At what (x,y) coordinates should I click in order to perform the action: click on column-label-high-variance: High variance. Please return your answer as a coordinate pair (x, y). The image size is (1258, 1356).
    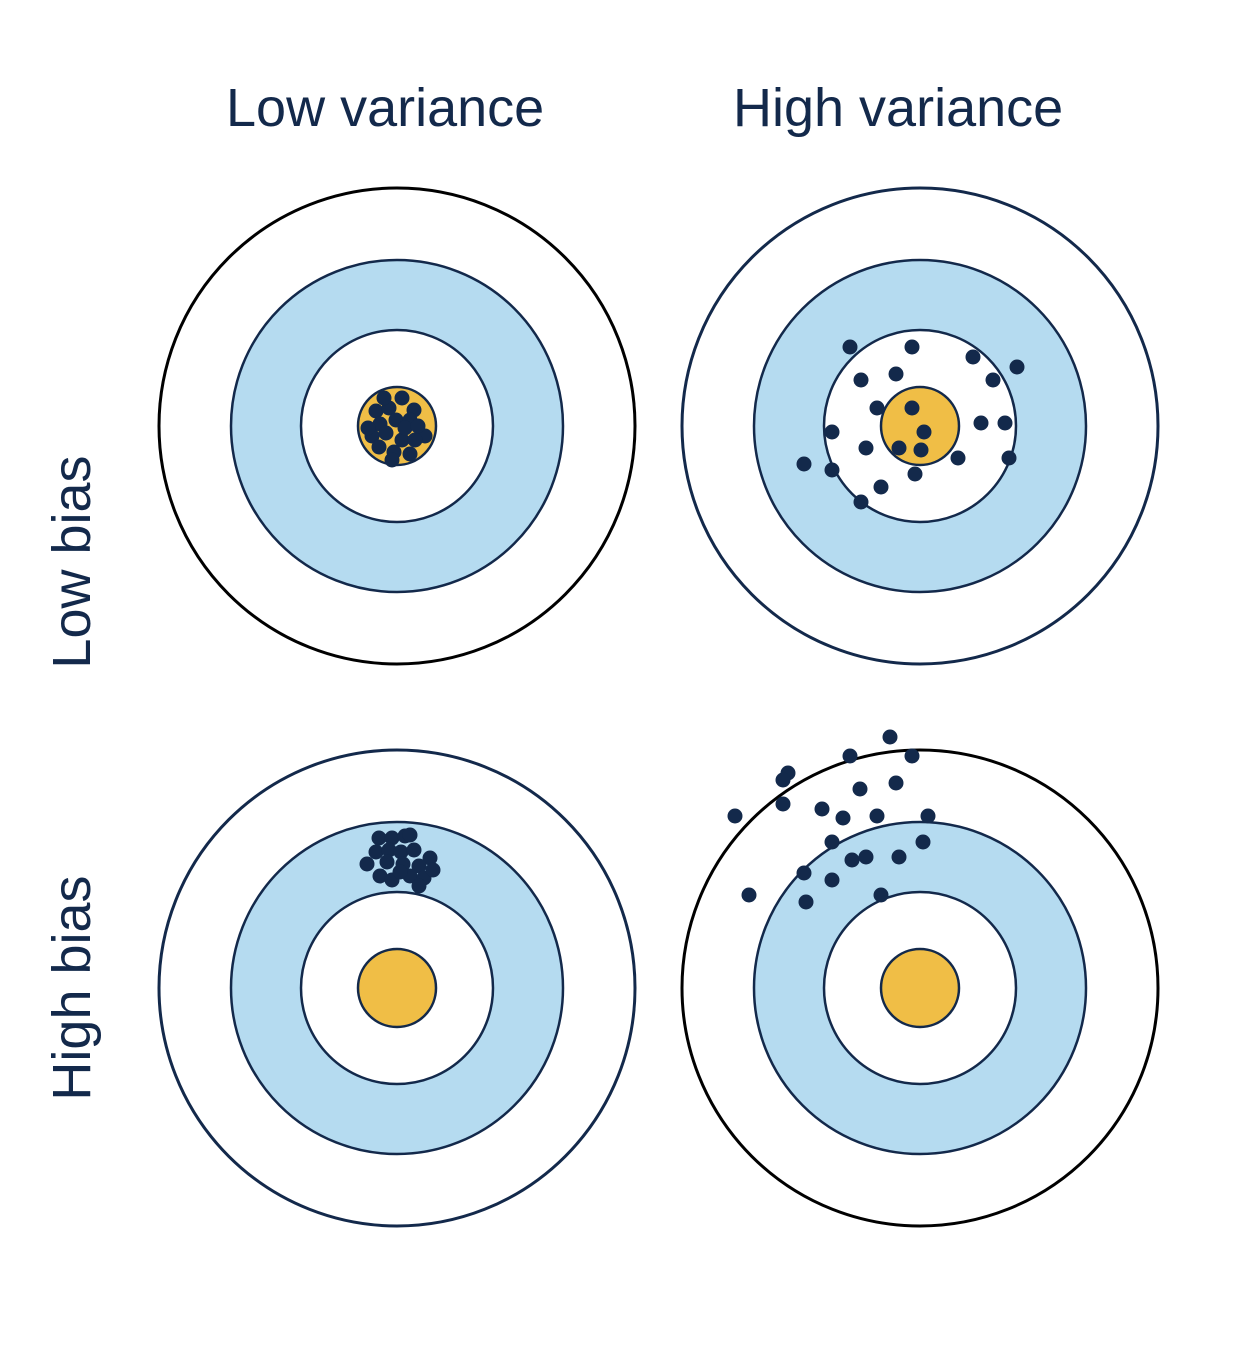
    Looking at the image, I should click on (898, 108).